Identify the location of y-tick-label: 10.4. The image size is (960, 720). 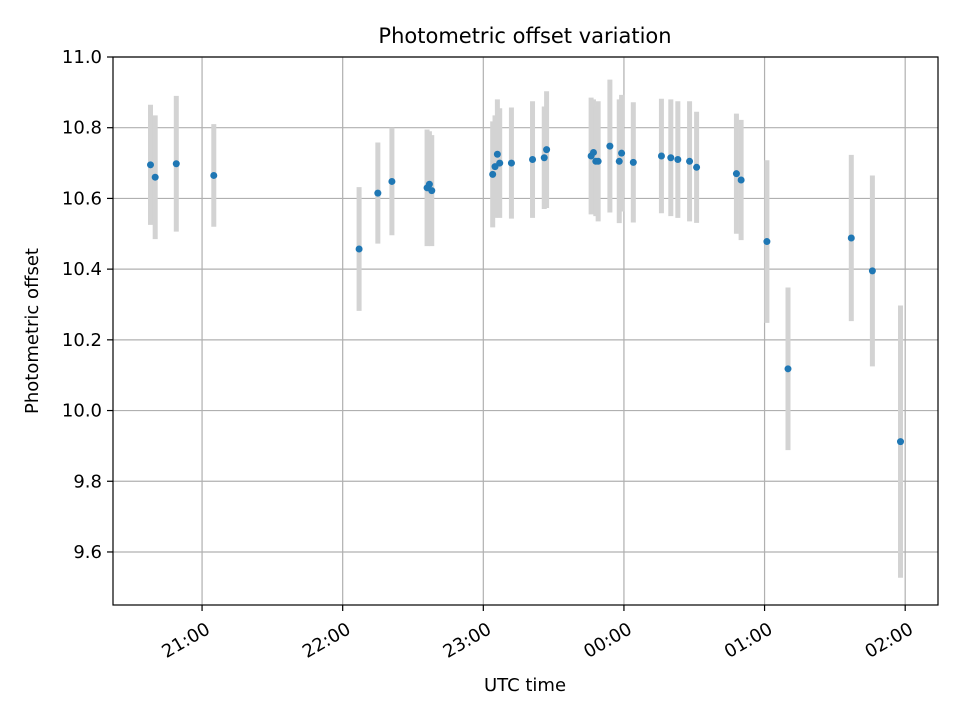
(82, 269).